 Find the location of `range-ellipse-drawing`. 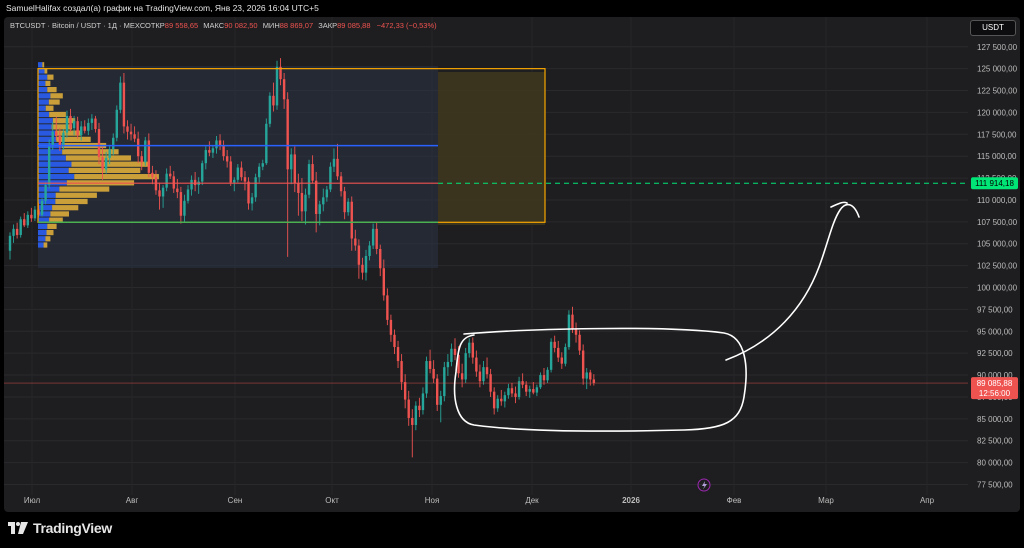

range-ellipse-drawing is located at coordinates (600, 379).